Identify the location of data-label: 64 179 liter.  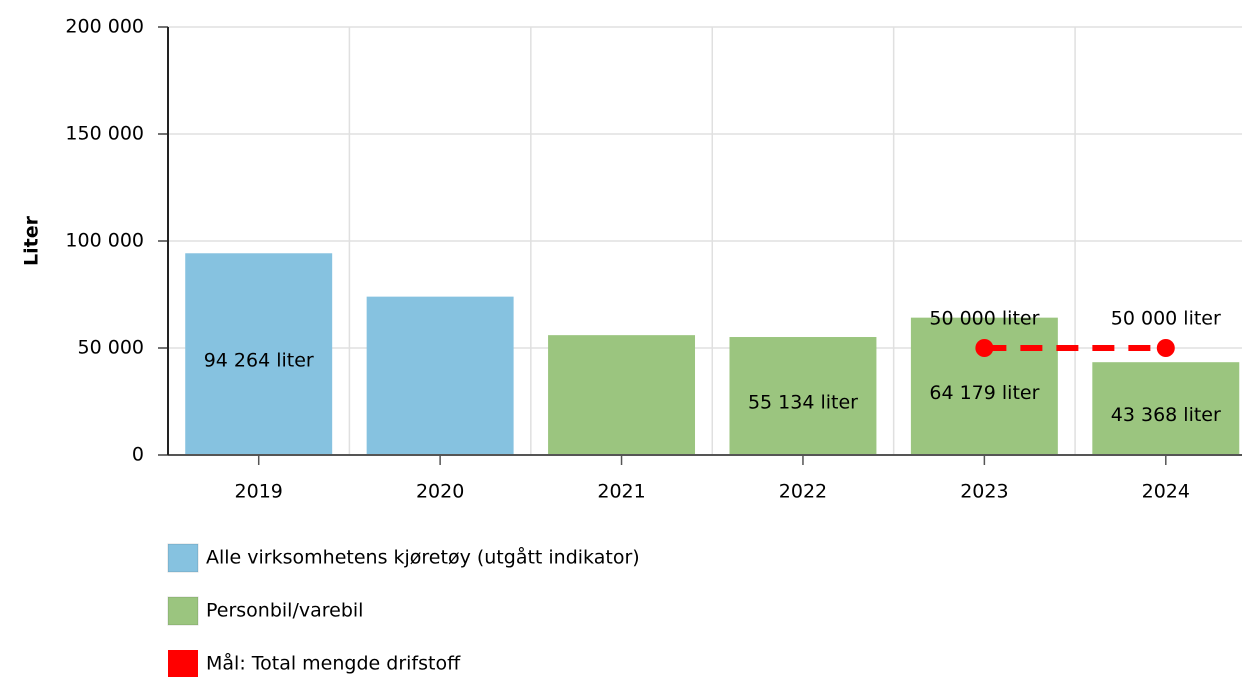
(984, 393).